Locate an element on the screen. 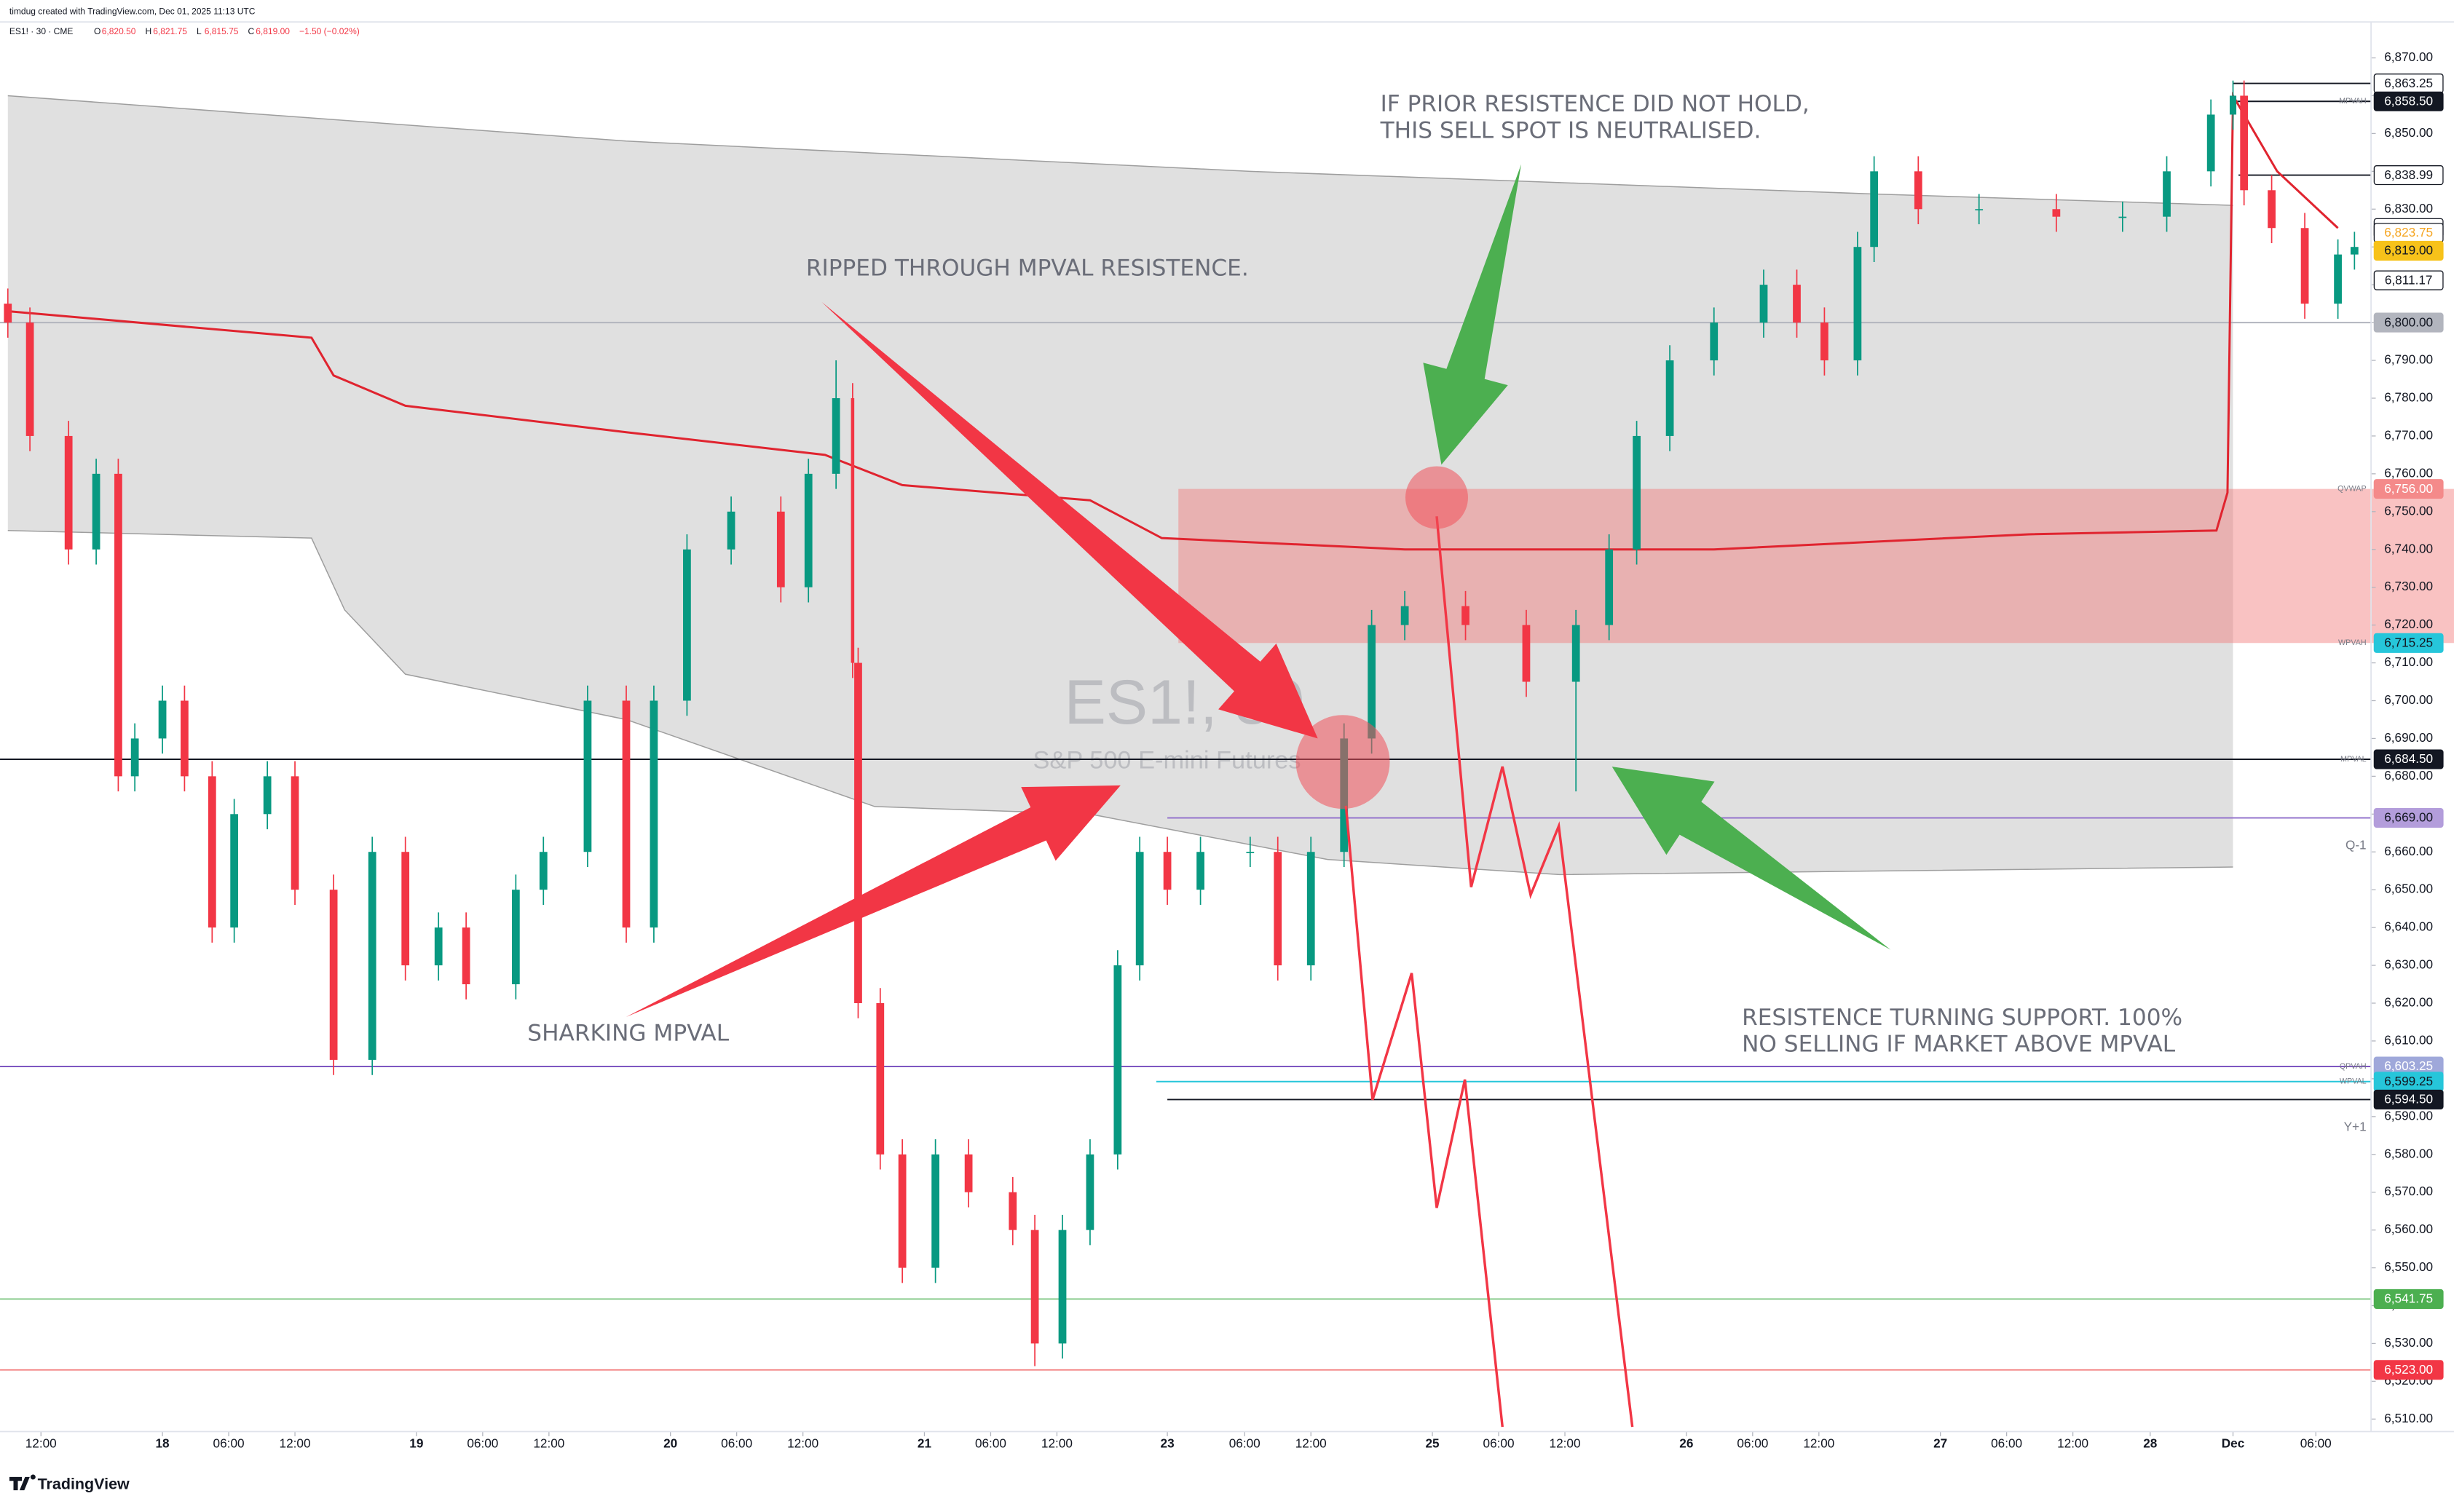 The height and width of the screenshot is (1512, 2454). y-tick-label: 6,630.00 is located at coordinates (2408, 964).